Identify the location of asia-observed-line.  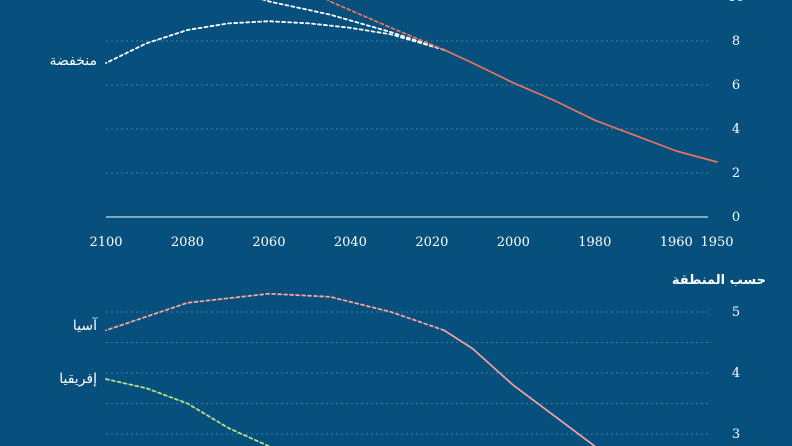
(519, 387).